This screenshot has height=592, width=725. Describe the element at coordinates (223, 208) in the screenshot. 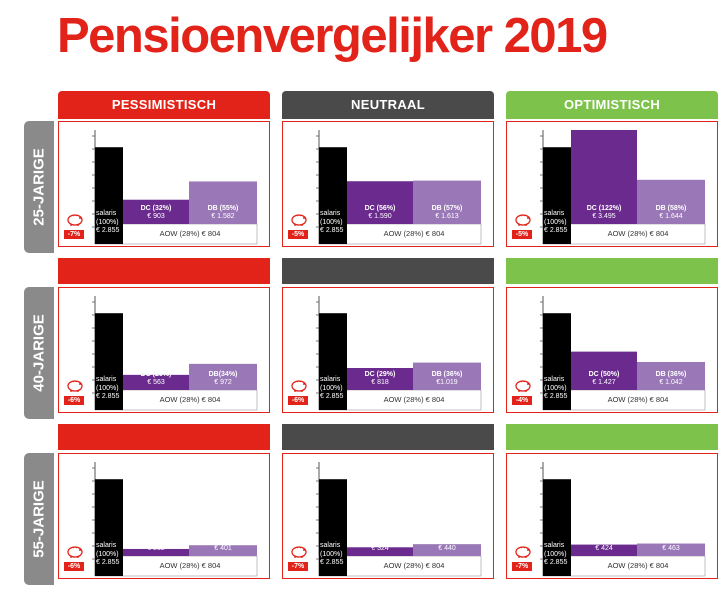

I see `db-label-name: DB (55%)` at that location.